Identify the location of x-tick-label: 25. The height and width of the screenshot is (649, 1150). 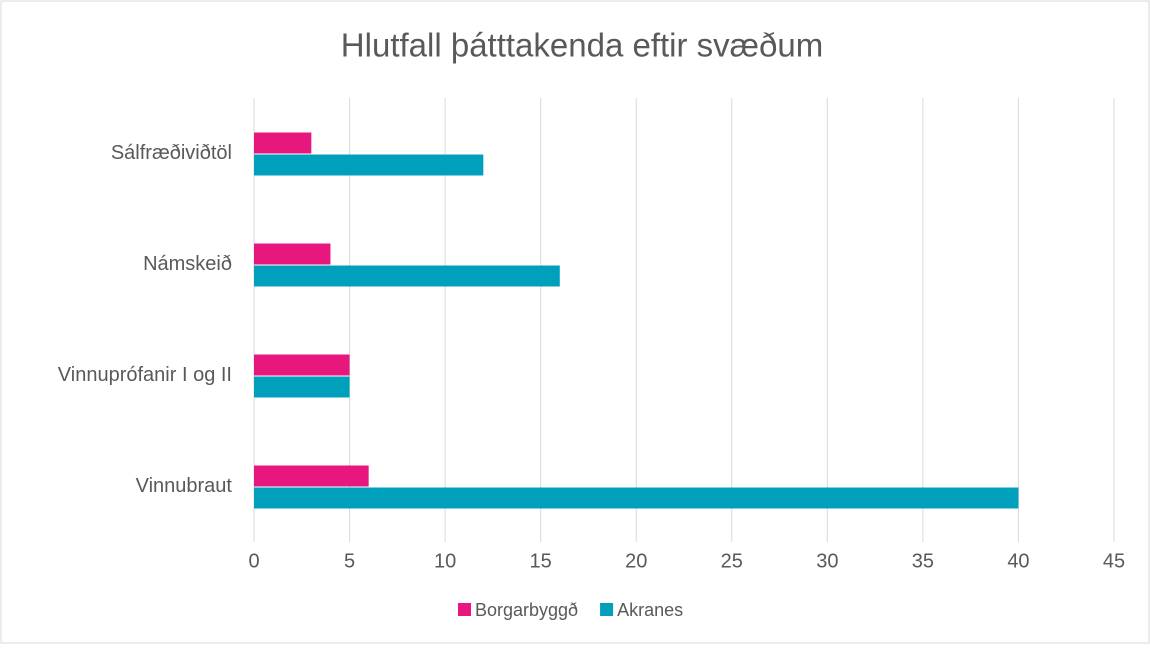
(732, 561).